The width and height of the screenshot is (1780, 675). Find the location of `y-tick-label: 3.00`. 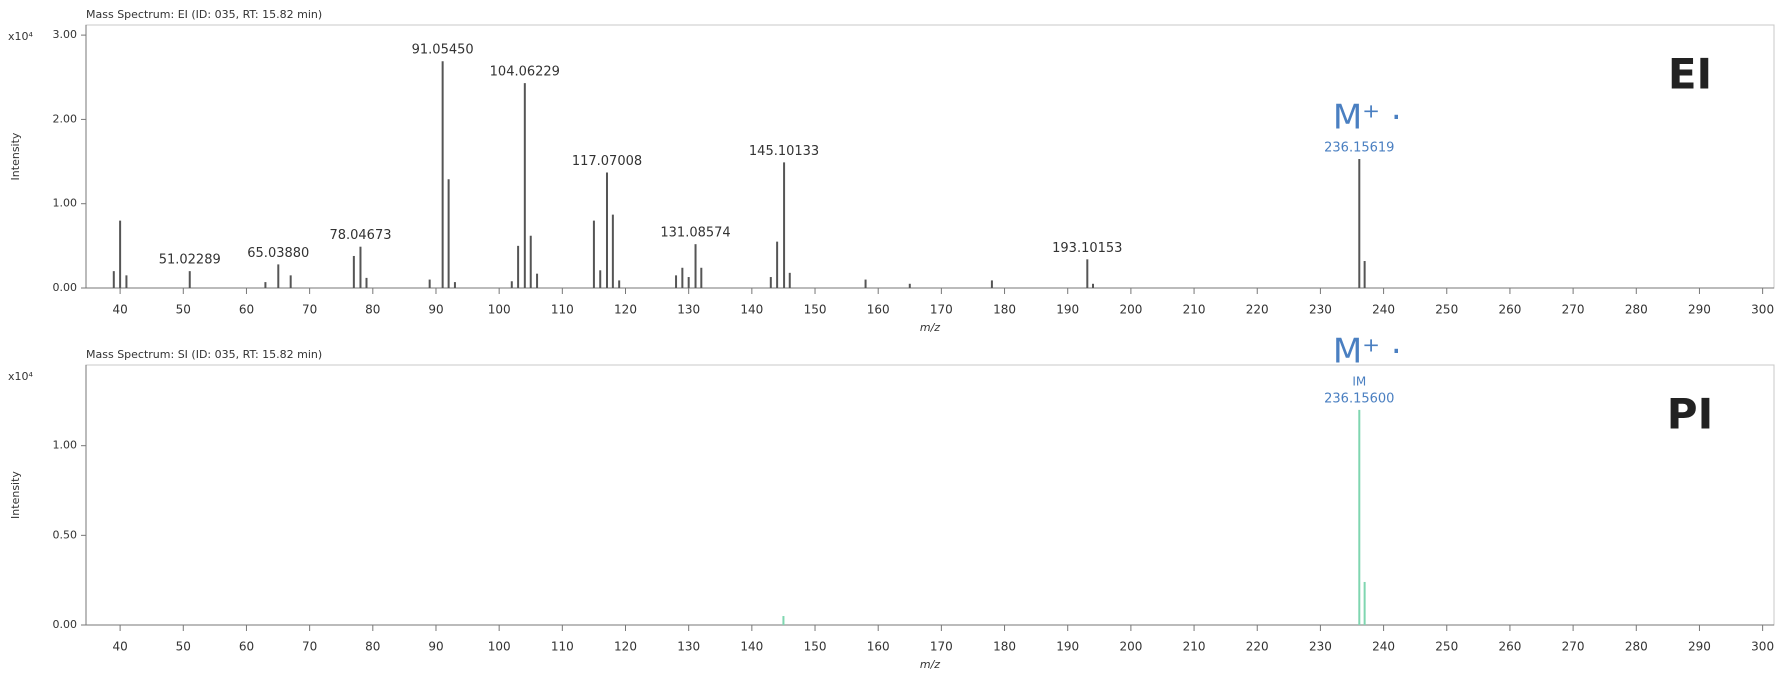

y-tick-label: 3.00 is located at coordinates (65, 34).